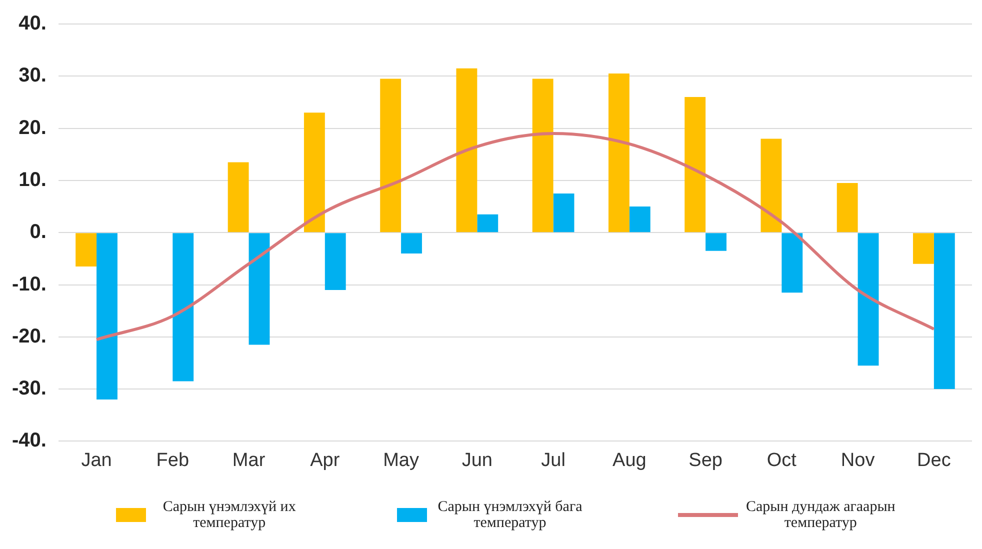 The image size is (982, 549). I want to click on x-tick-label: May, so click(401, 460).